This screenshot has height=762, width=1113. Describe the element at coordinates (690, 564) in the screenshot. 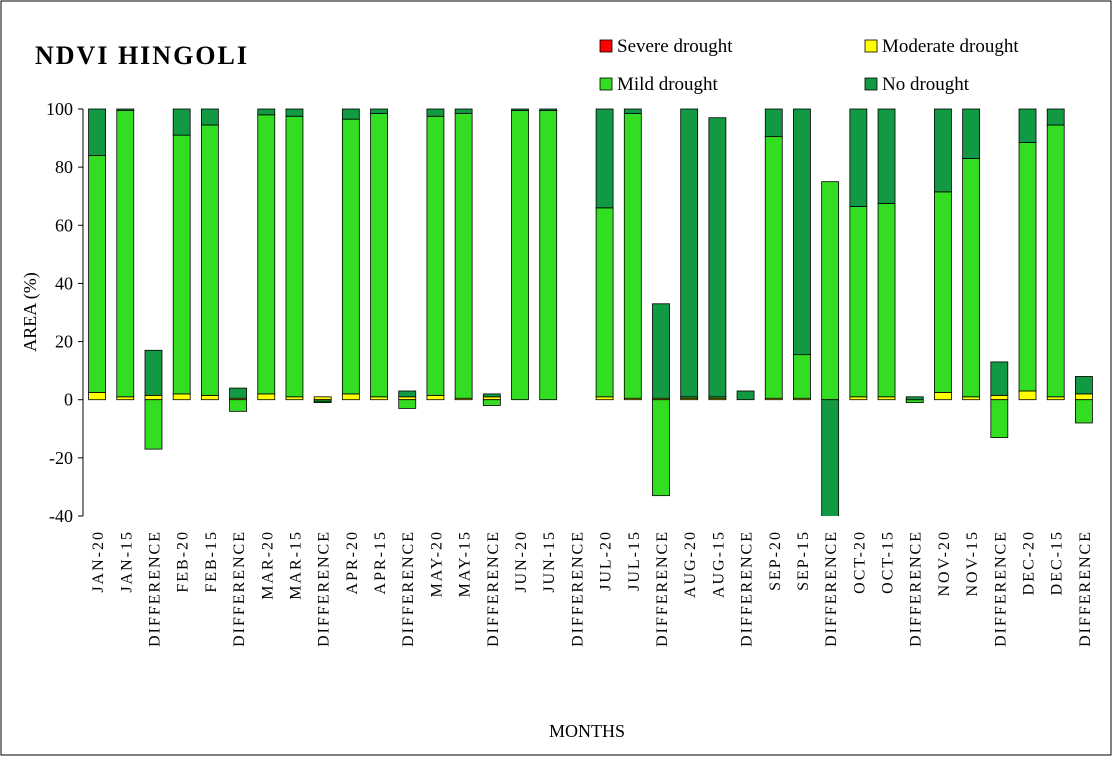

I see `x-tick-label: AUG-20` at that location.